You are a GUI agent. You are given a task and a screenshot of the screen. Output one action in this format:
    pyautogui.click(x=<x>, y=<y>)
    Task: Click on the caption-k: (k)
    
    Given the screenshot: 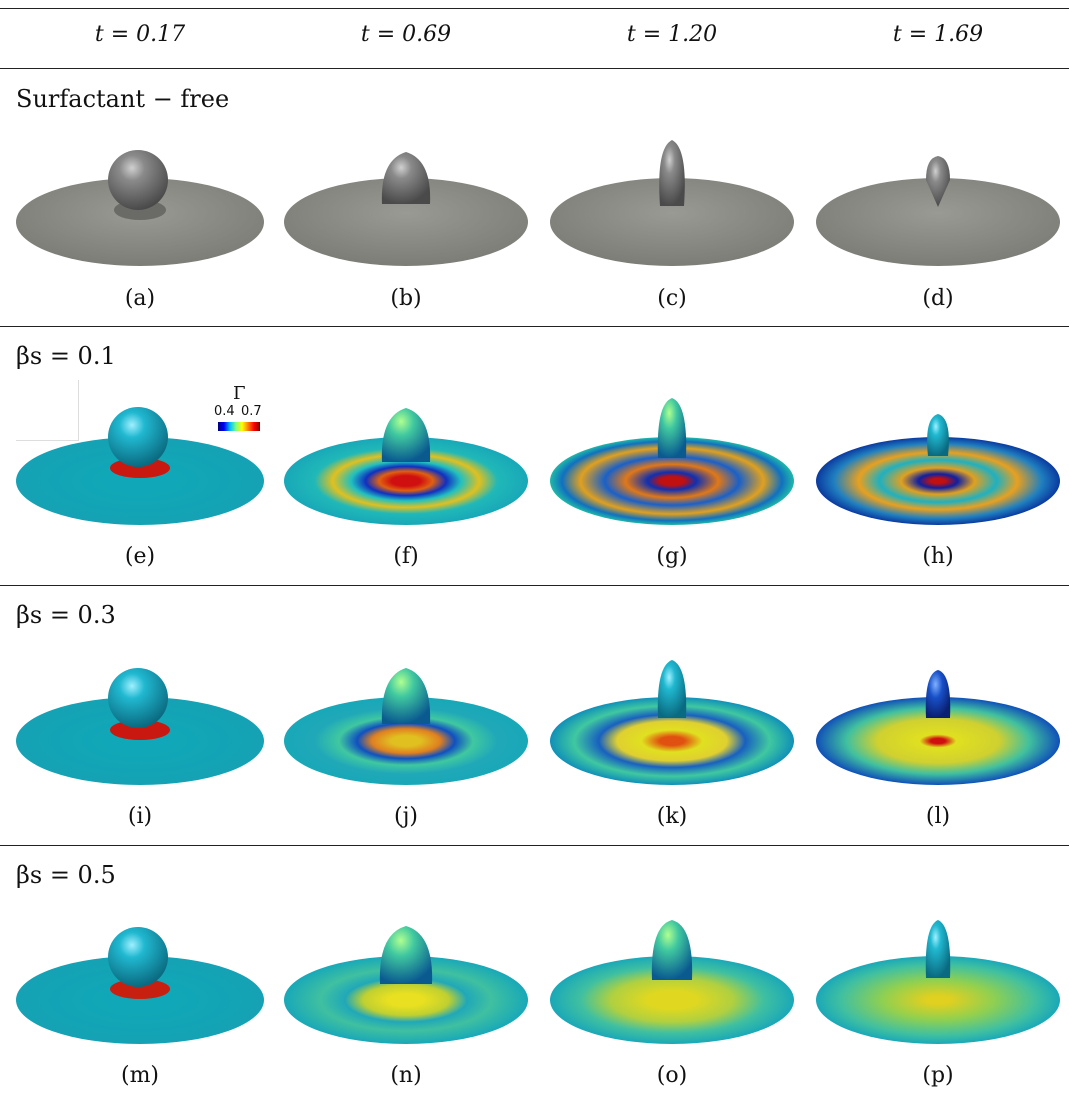 What is the action you would take?
    pyautogui.click(x=672, y=816)
    